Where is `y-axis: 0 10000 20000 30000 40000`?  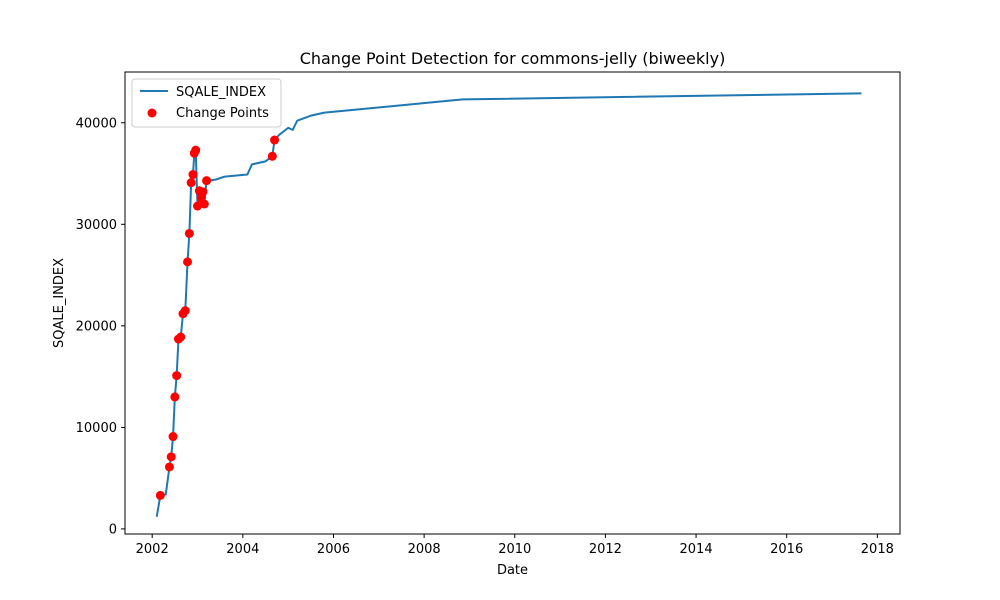
y-axis: 0 10000 20000 30000 40000 is located at coordinates (100, 326).